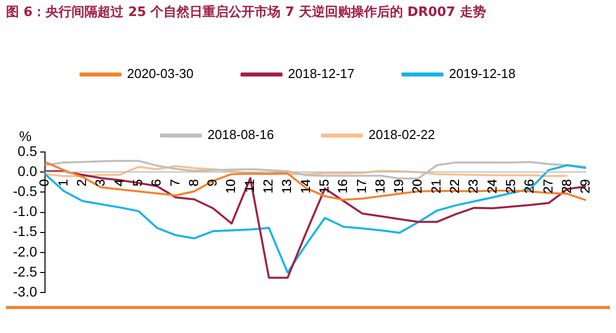 The width and height of the screenshot is (616, 333). What do you see at coordinates (380, 186) in the screenshot?
I see `x-tick-label: 18` at bounding box center [380, 186].